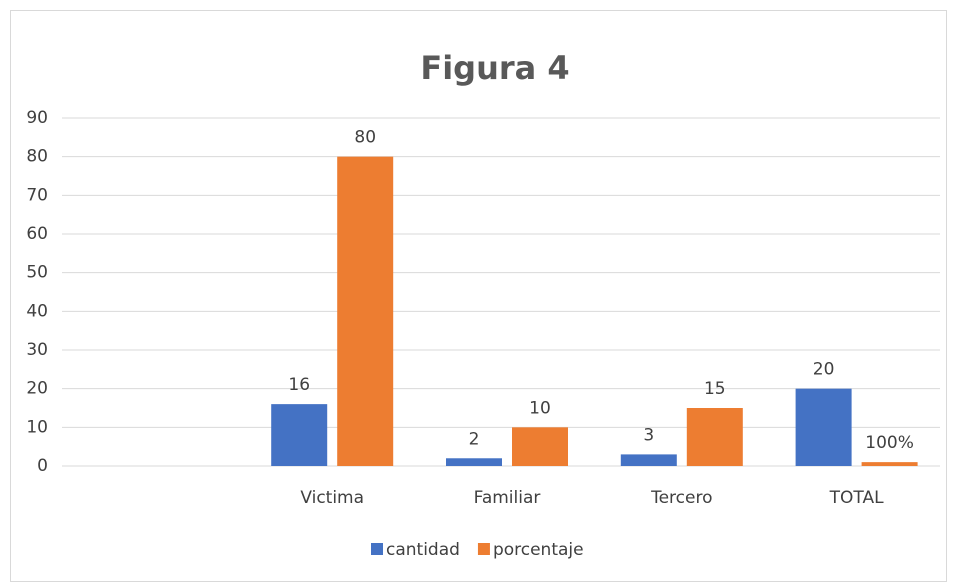 The image size is (958, 583). I want to click on y-tick-label: 50, so click(37, 273).